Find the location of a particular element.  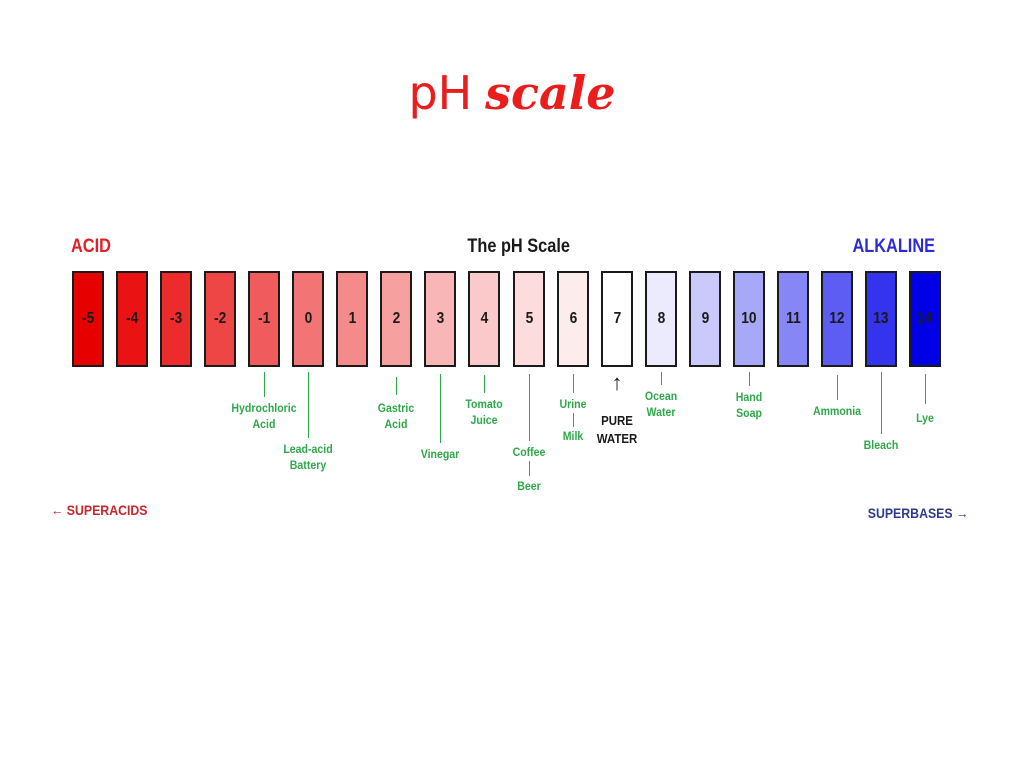

acid-header: ACID is located at coordinates (91, 246).